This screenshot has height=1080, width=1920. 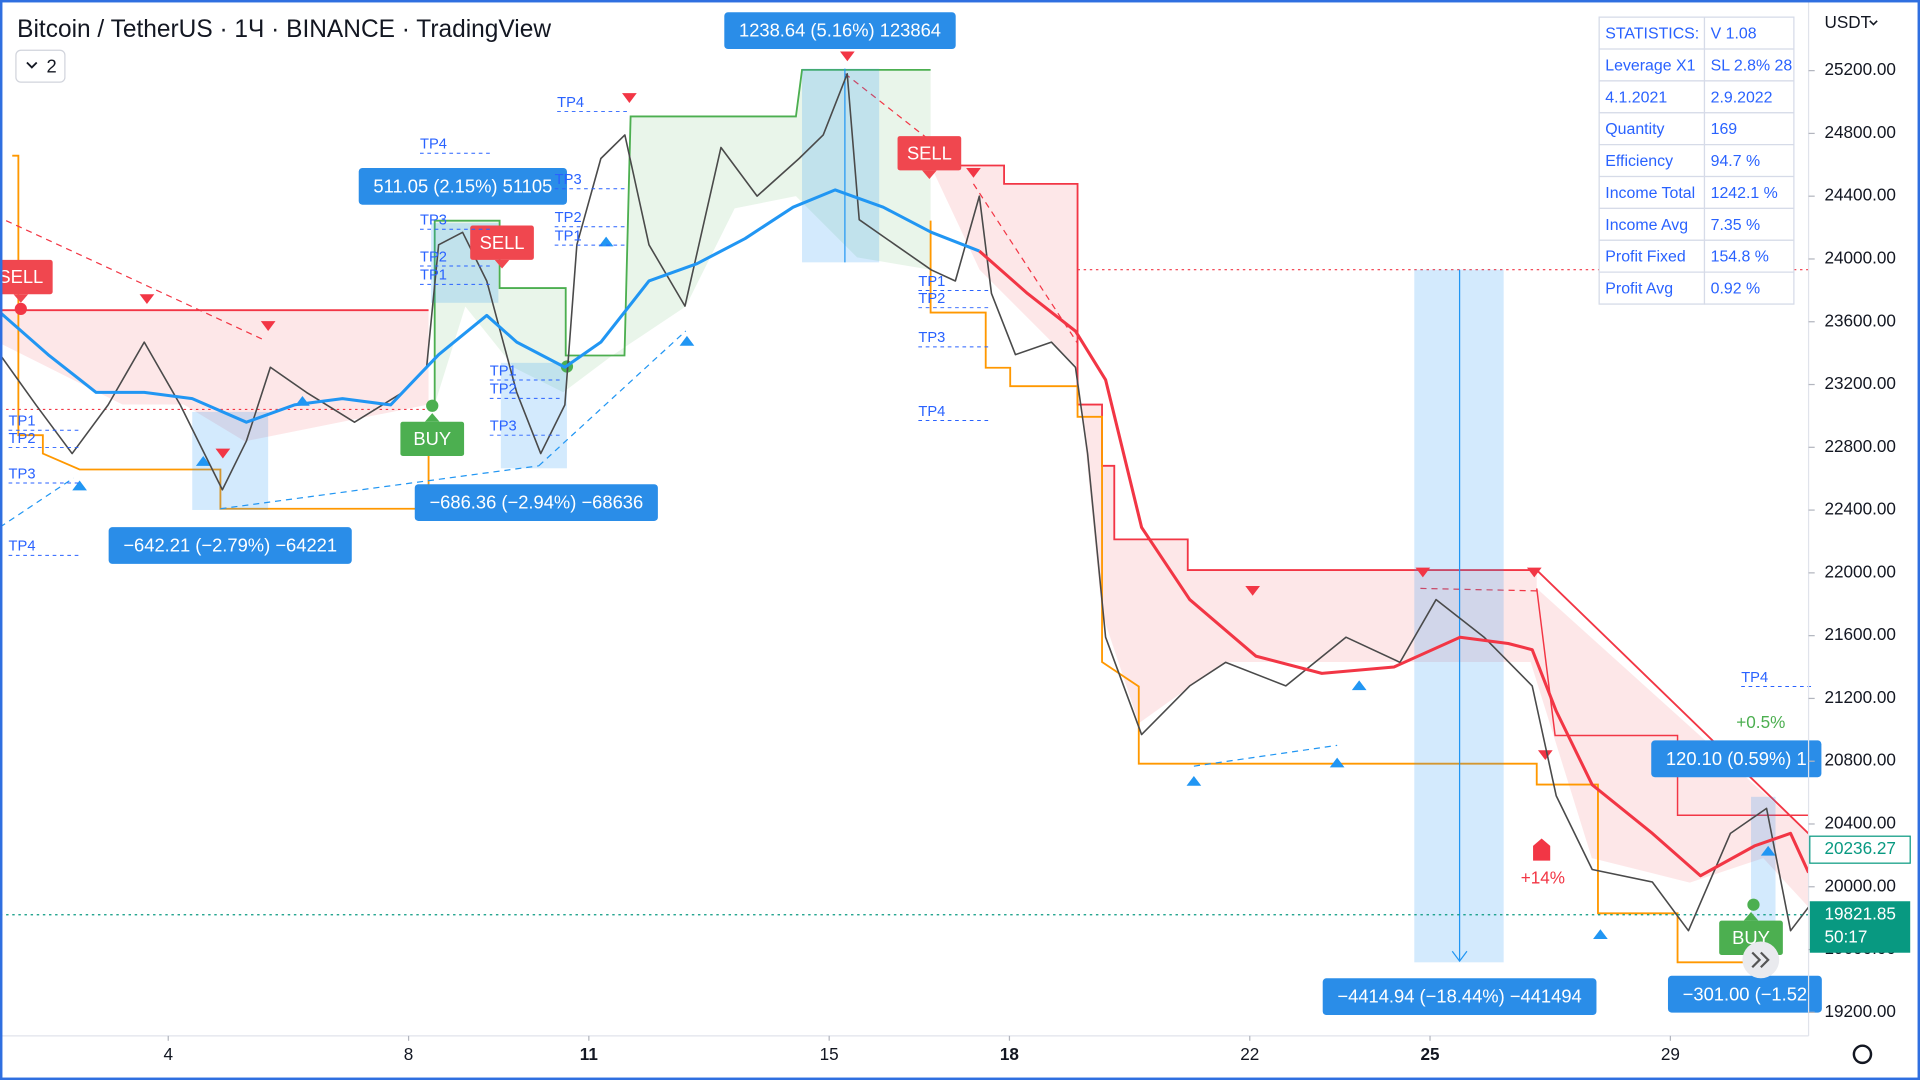 I want to click on stats-cell-text: 1242.1 %, so click(x=1744, y=193).